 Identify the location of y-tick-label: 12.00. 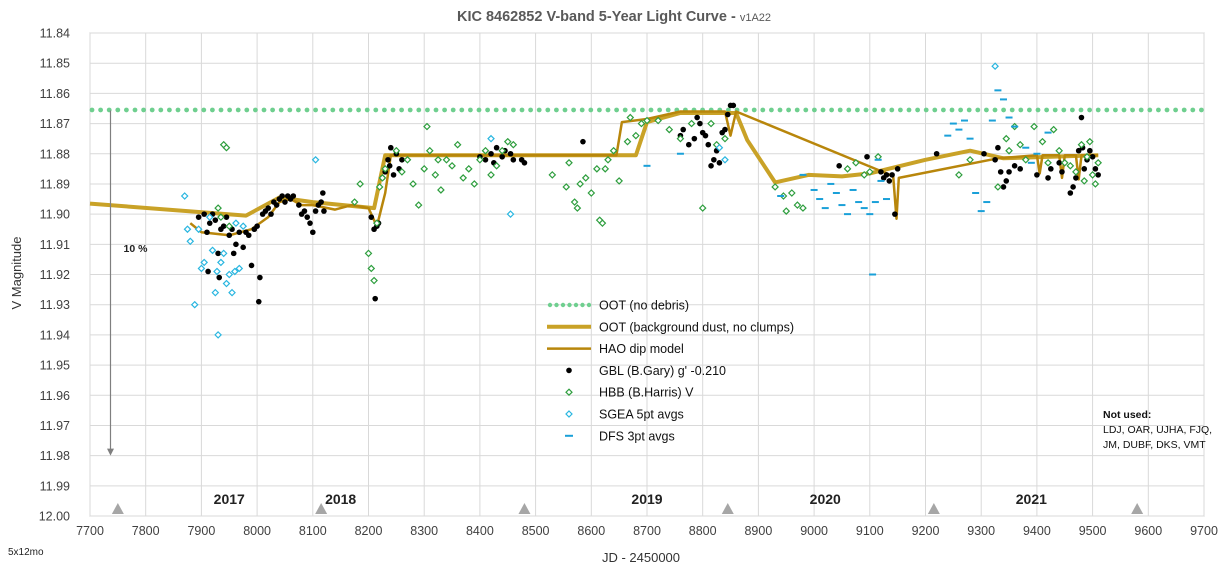
(54, 517).